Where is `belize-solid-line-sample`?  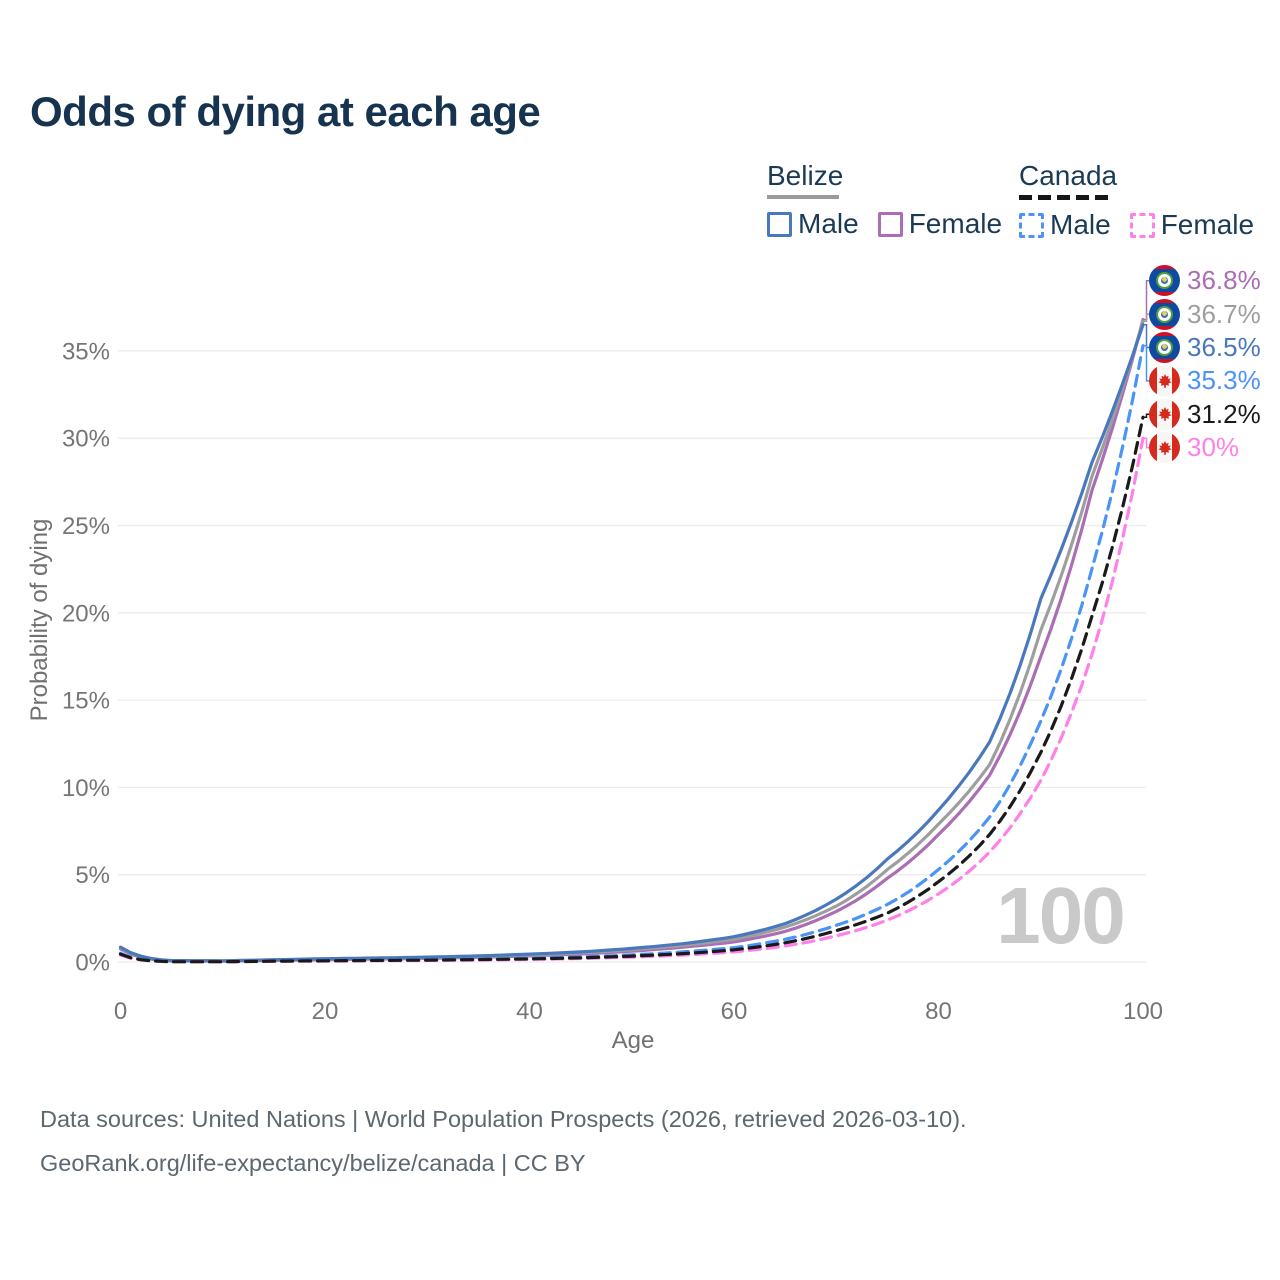
belize-solid-line-sample is located at coordinates (803, 197).